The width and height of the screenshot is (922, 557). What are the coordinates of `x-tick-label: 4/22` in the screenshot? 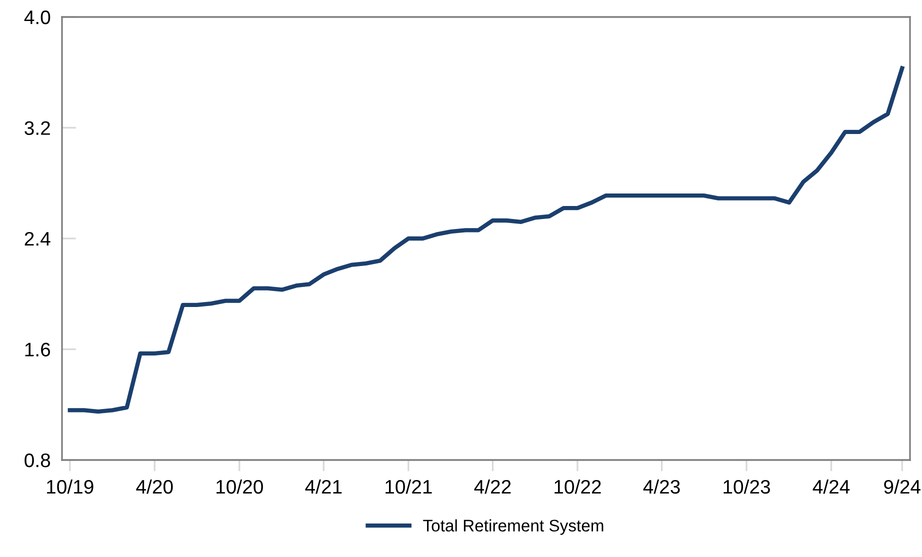 It's located at (492, 486).